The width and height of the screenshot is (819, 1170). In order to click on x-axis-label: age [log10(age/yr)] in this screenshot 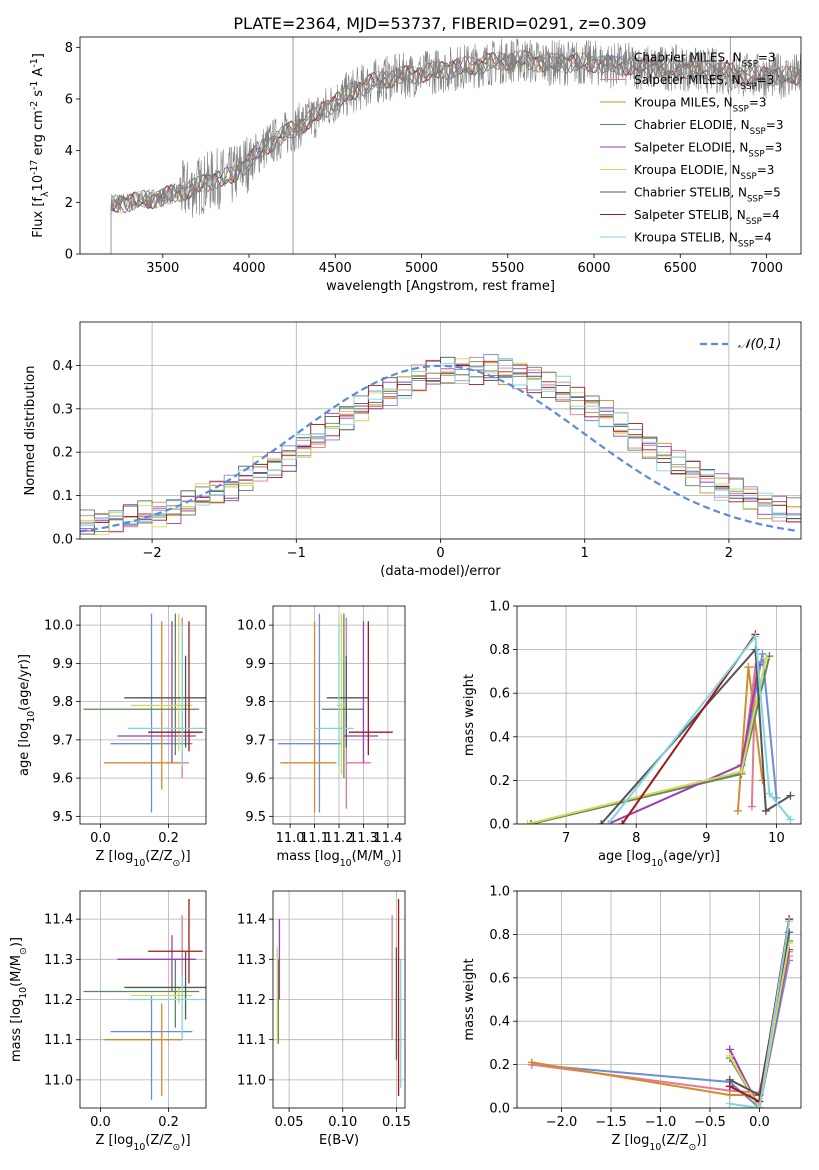, I will do `click(659, 859)`.